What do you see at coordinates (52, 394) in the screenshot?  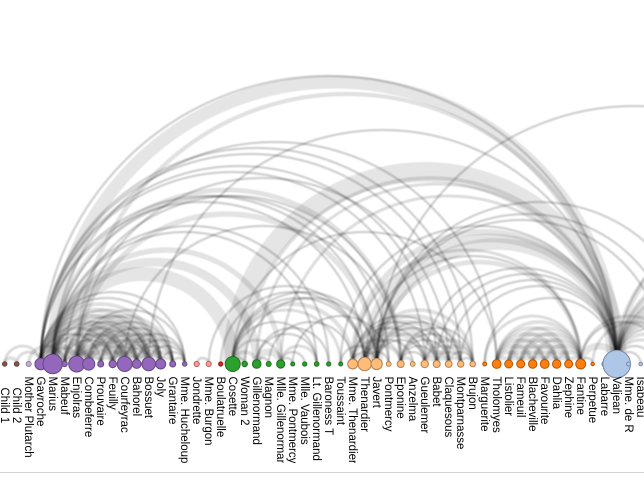 I see `svg-text: Marius` at bounding box center [52, 394].